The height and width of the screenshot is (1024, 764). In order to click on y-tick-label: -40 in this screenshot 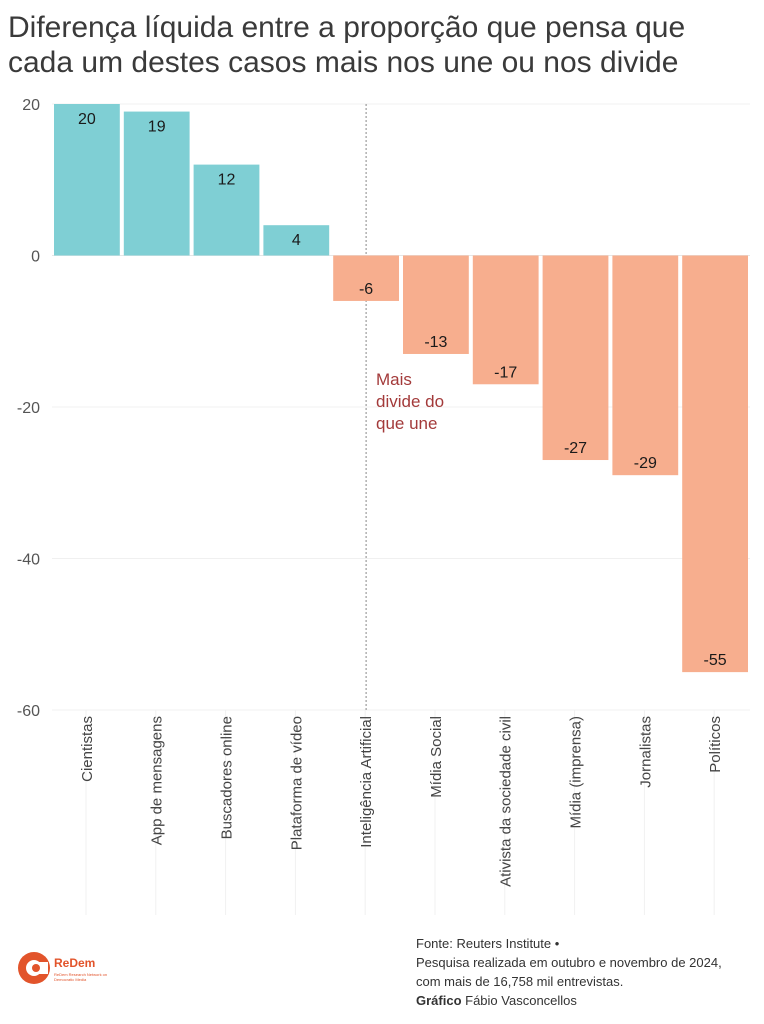, I will do `click(28, 560)`.